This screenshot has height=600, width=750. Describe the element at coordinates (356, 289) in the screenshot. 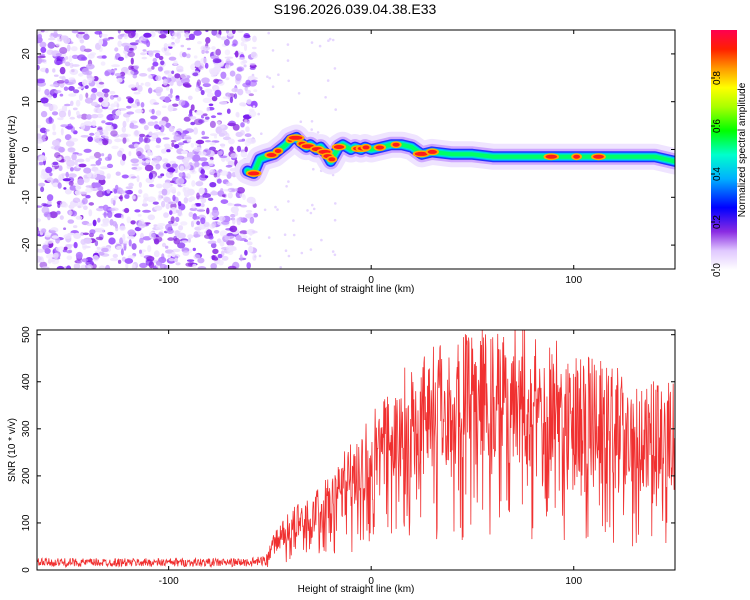

I see `spectrogram-x-label: Height of straight line (km)` at that location.